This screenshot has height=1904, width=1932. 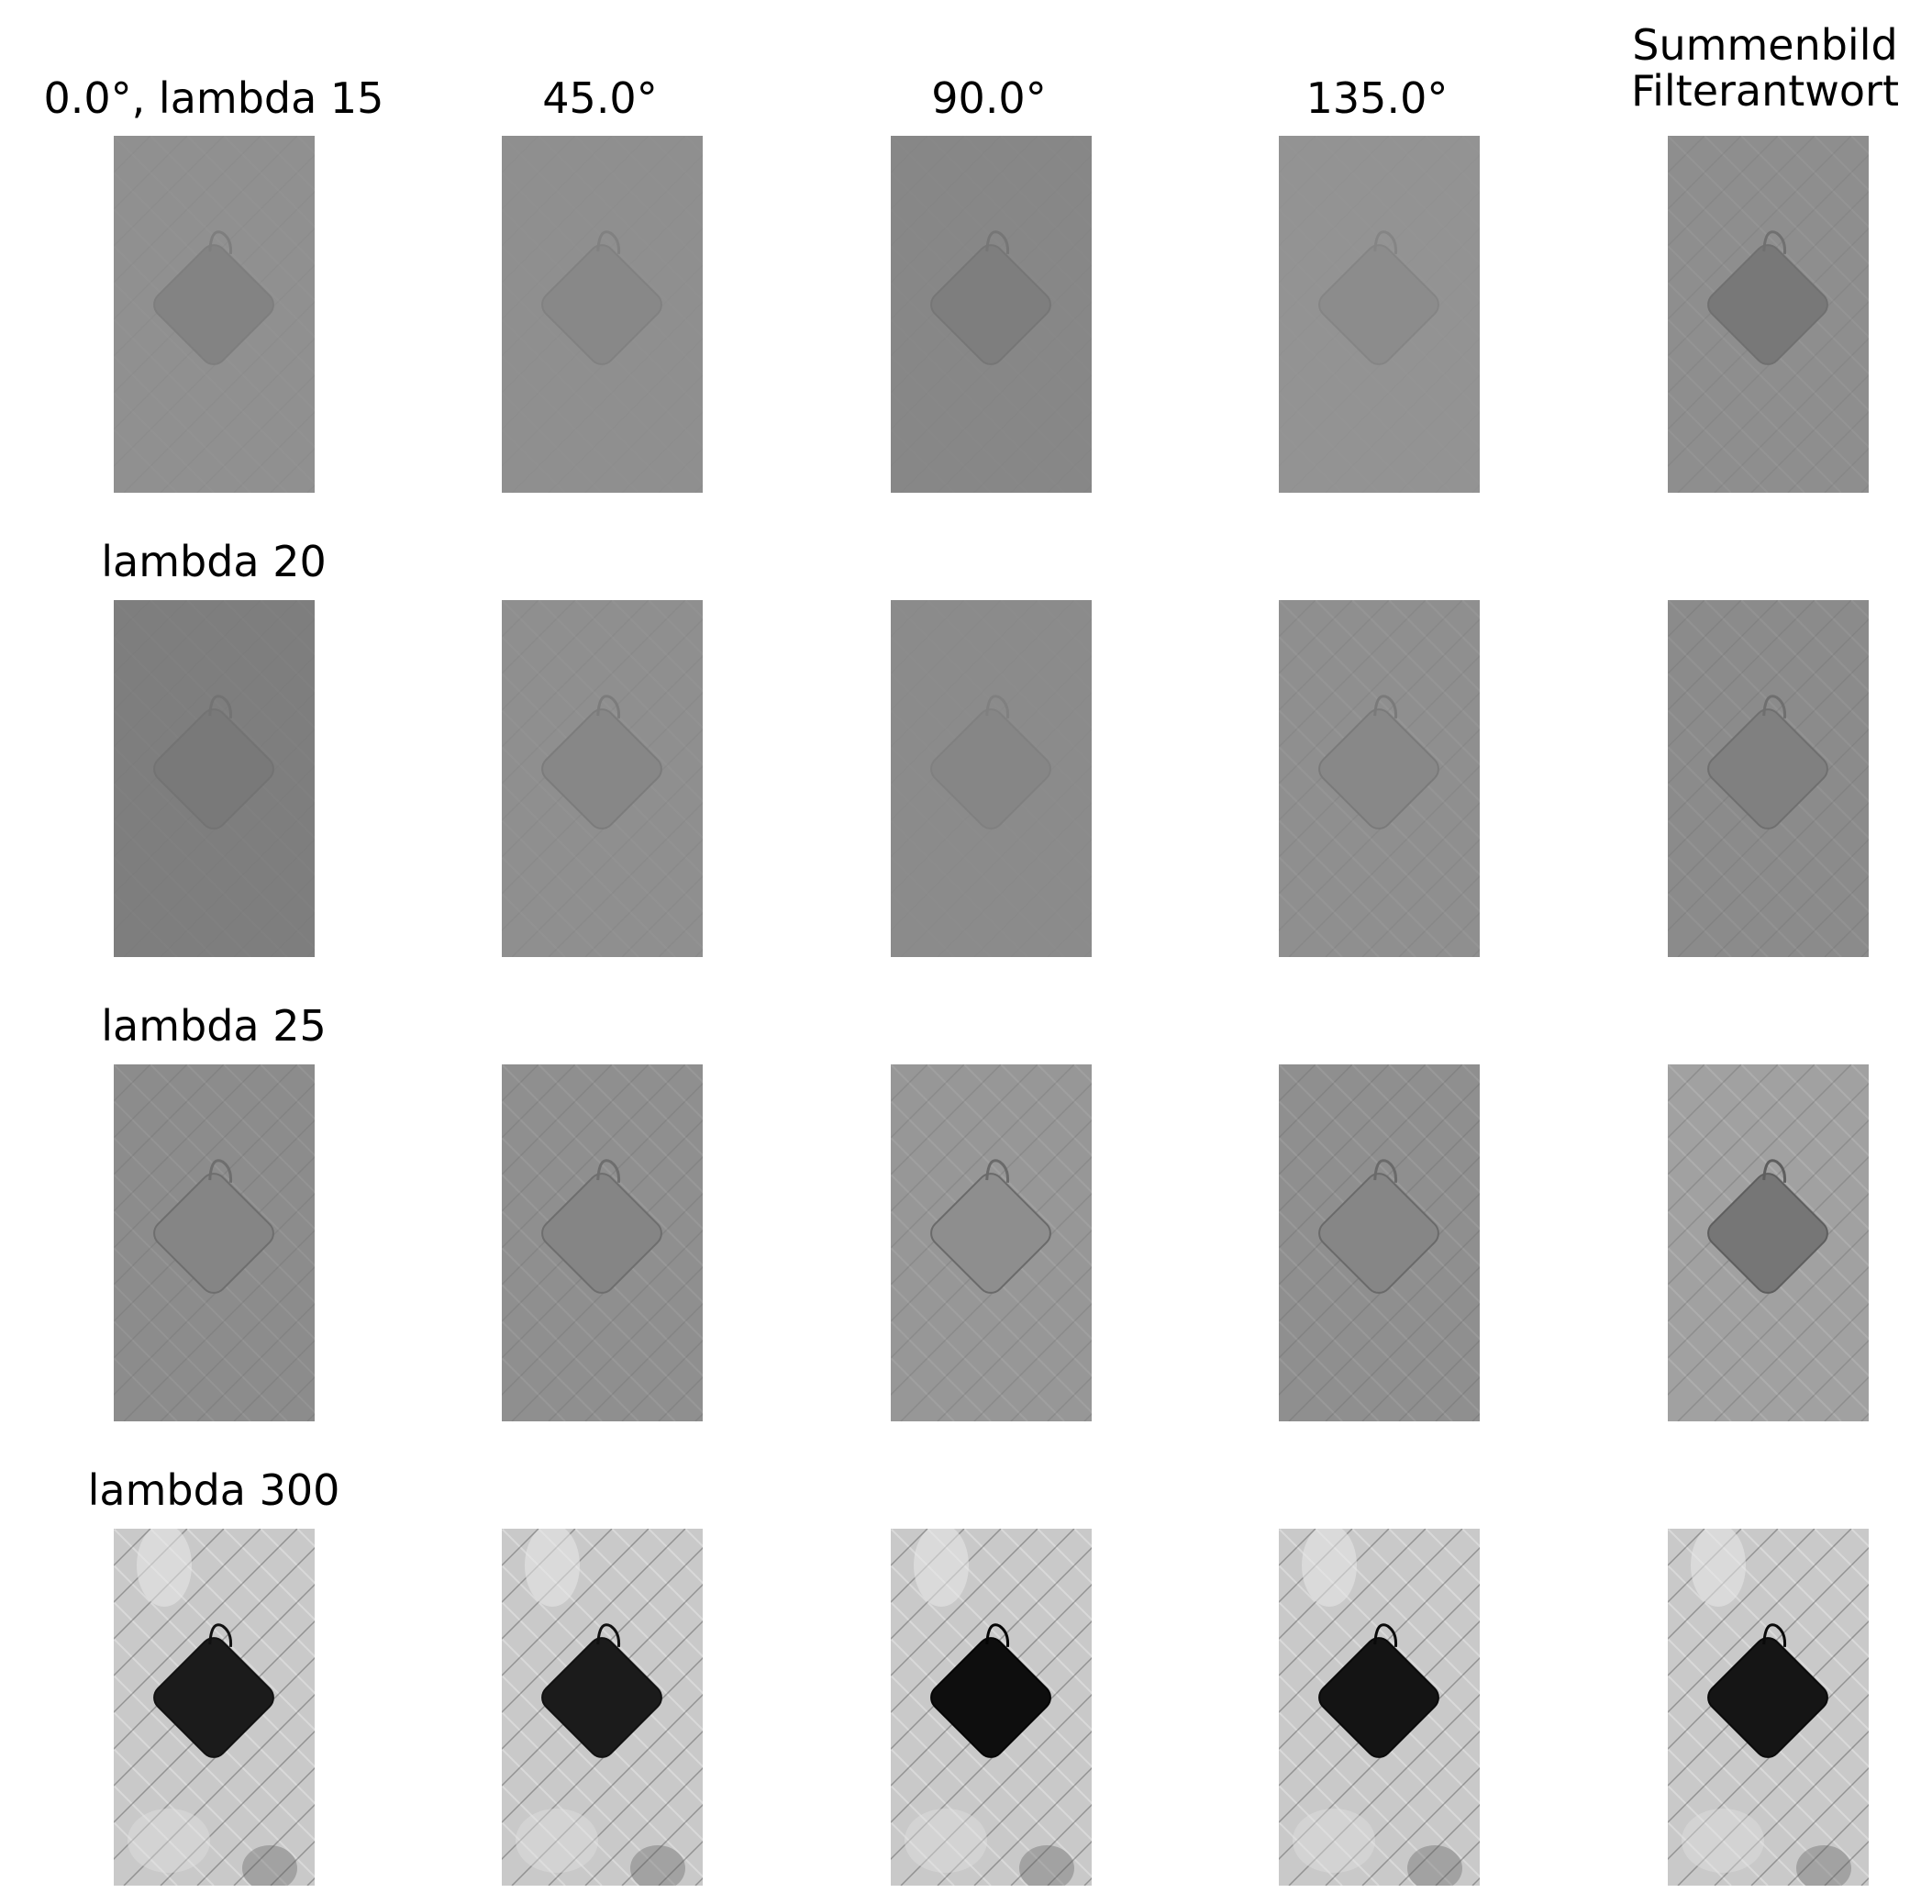 I want to click on filter-panel-r1-c0, so click(x=214, y=778).